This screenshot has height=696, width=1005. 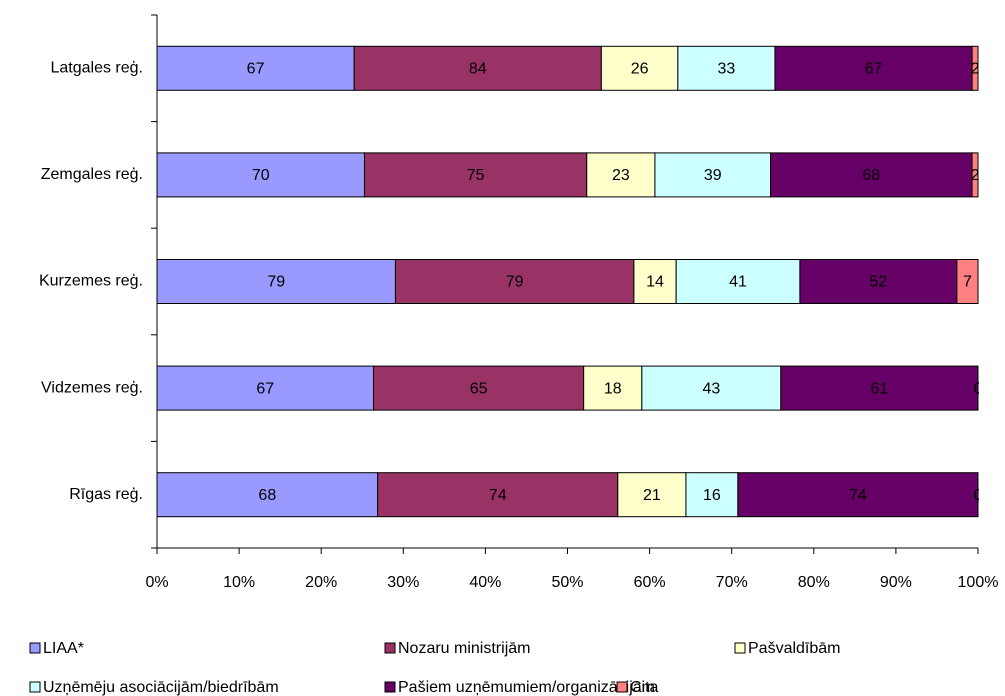 I want to click on data-label: 21, so click(x=652, y=495).